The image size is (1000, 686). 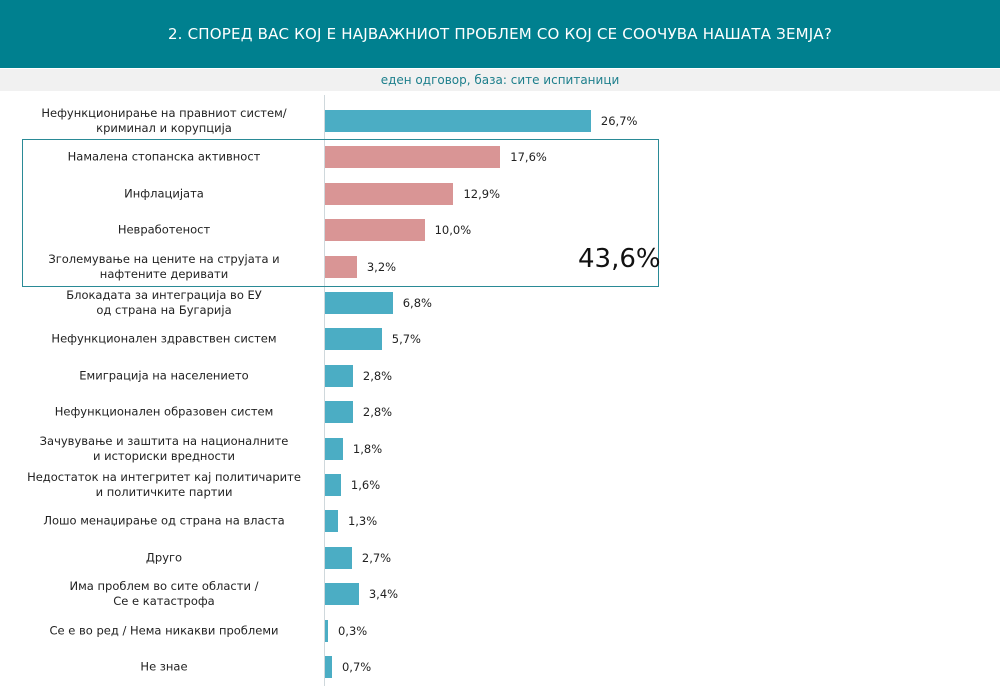 I want to click on category-label: Нефункционален образовен систем, so click(x=164, y=411).